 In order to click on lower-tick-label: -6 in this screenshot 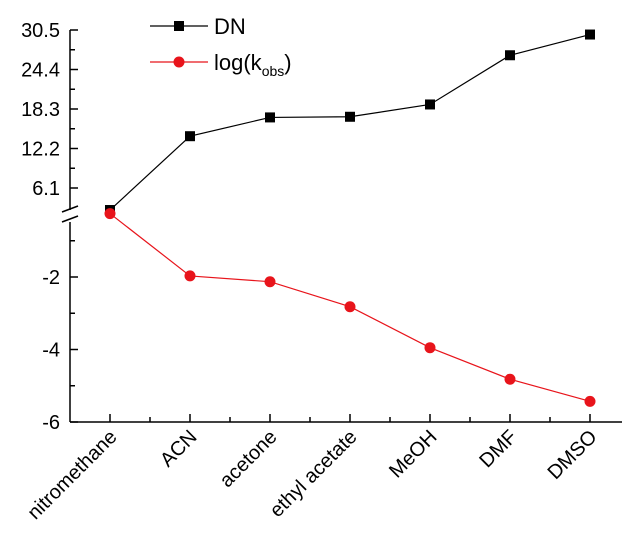, I will do `click(51, 423)`.